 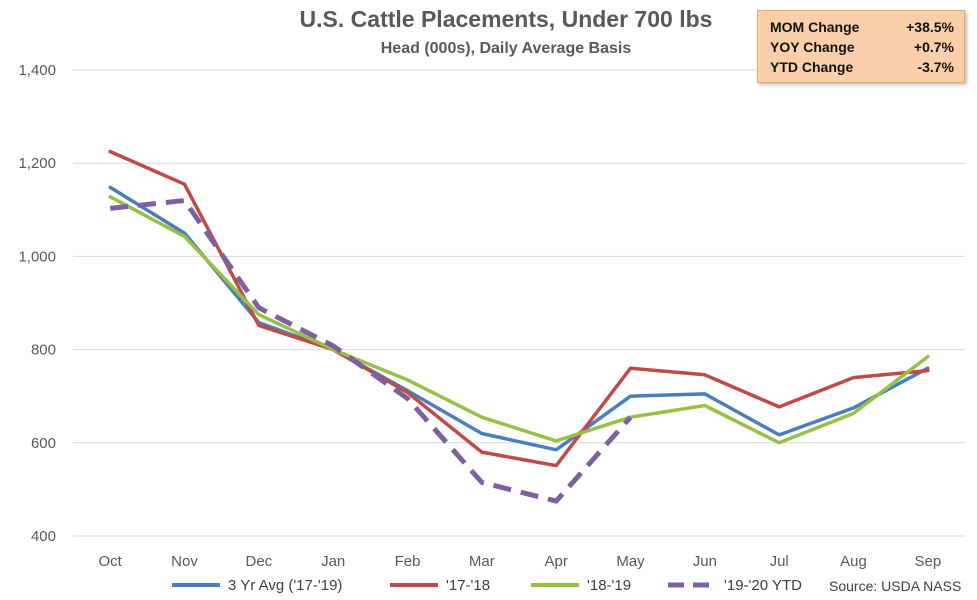 I want to click on change-label: MOM Change, so click(x=815, y=27).